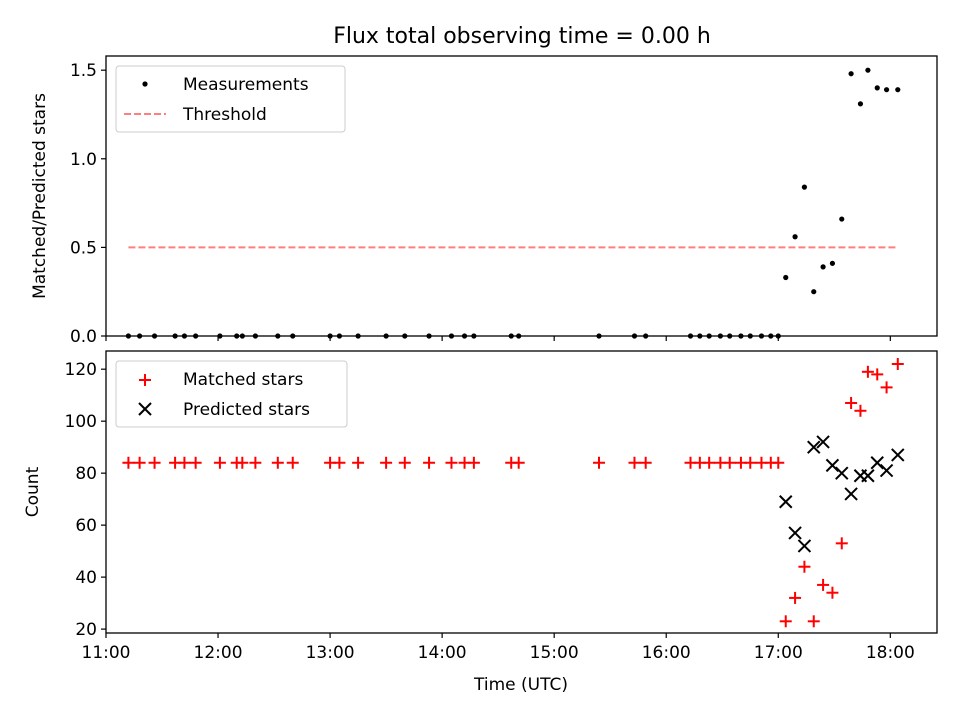 The height and width of the screenshot is (720, 960). I want to click on top-x-axis-ticks, so click(498, 338).